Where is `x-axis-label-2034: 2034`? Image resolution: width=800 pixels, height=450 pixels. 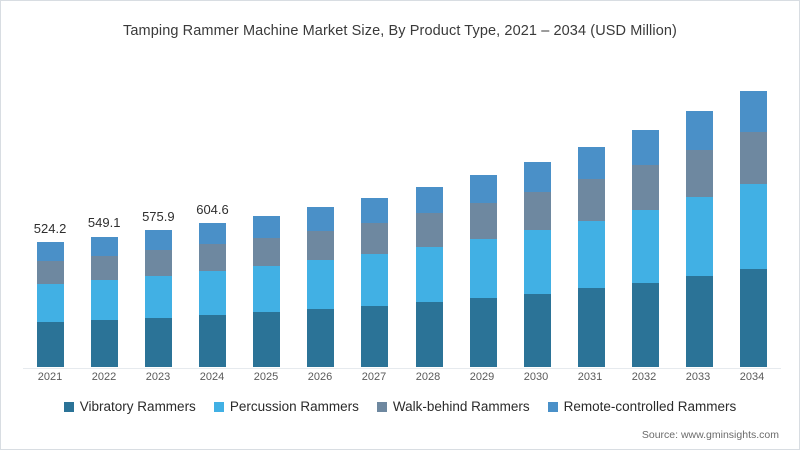
x-axis-label-2034: 2034 is located at coordinates (752, 377).